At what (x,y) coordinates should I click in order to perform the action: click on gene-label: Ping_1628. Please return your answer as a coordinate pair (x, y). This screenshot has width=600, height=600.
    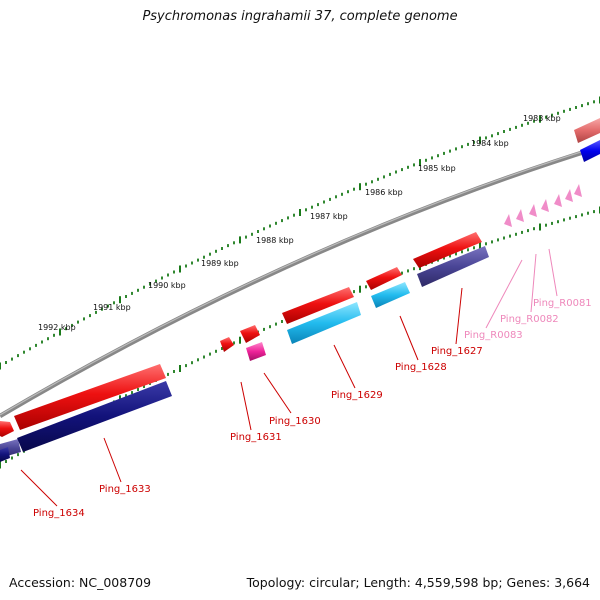
    Looking at the image, I should click on (421, 367).